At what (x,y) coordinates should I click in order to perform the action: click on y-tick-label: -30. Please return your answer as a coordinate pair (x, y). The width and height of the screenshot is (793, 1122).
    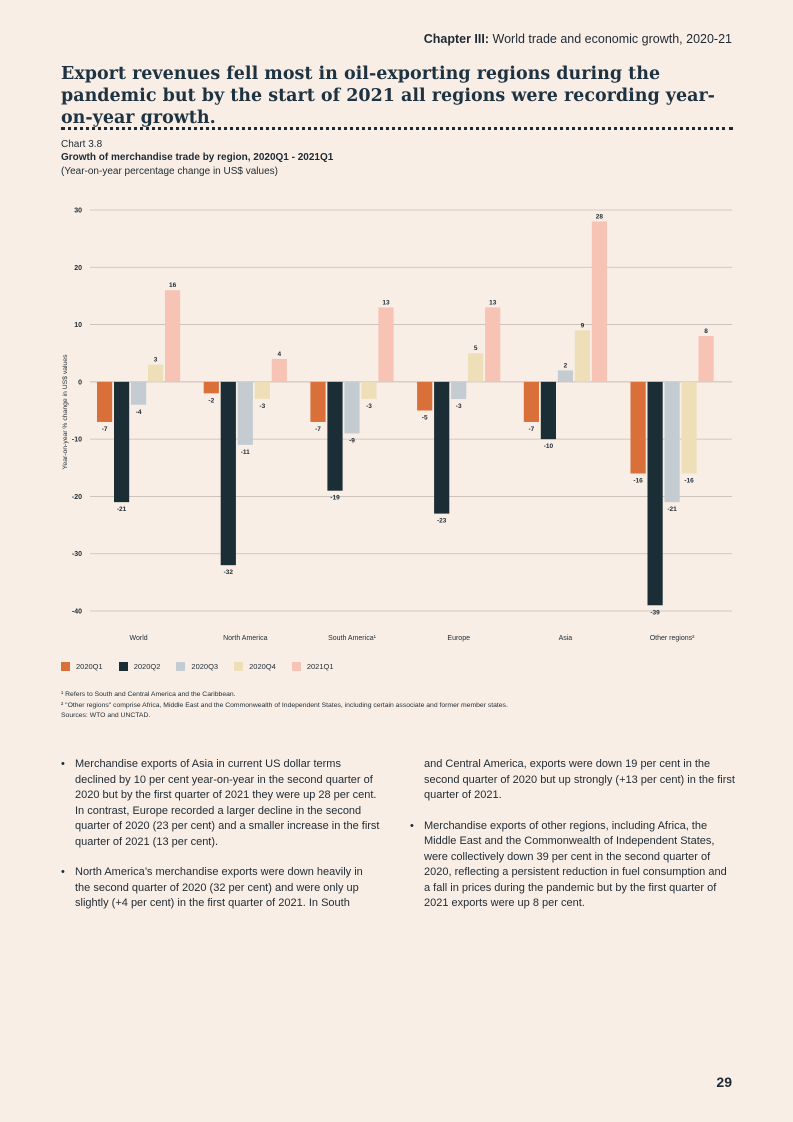
    Looking at the image, I should click on (77, 554).